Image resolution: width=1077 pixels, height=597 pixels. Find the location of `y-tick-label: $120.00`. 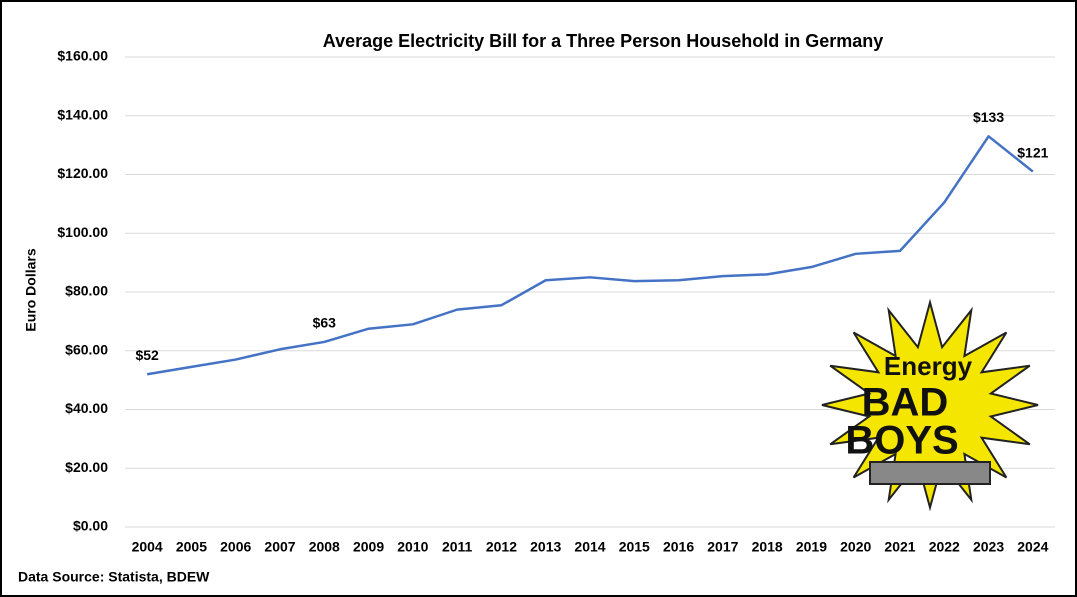

y-tick-label: $120.00 is located at coordinates (82, 173).